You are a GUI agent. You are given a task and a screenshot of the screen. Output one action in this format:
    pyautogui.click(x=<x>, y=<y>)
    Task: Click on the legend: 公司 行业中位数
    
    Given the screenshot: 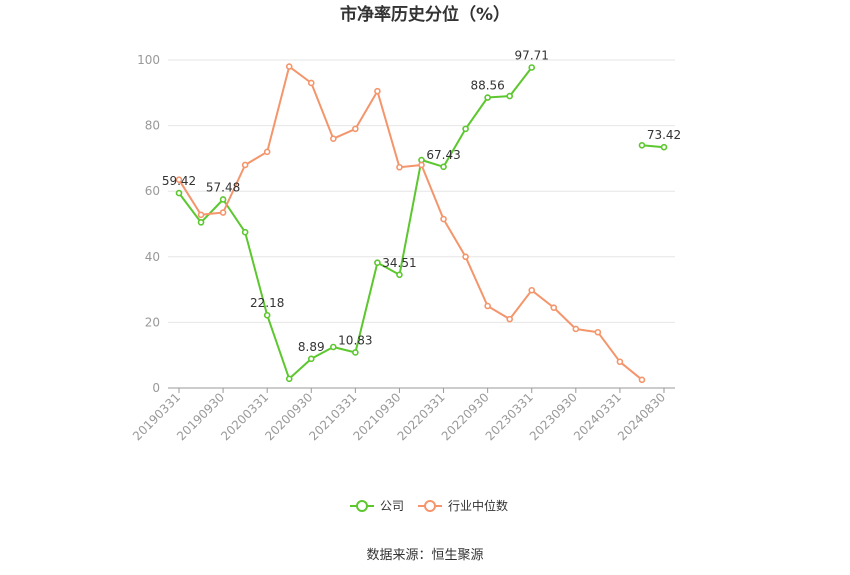 What is the action you would take?
    pyautogui.click(x=429, y=505)
    